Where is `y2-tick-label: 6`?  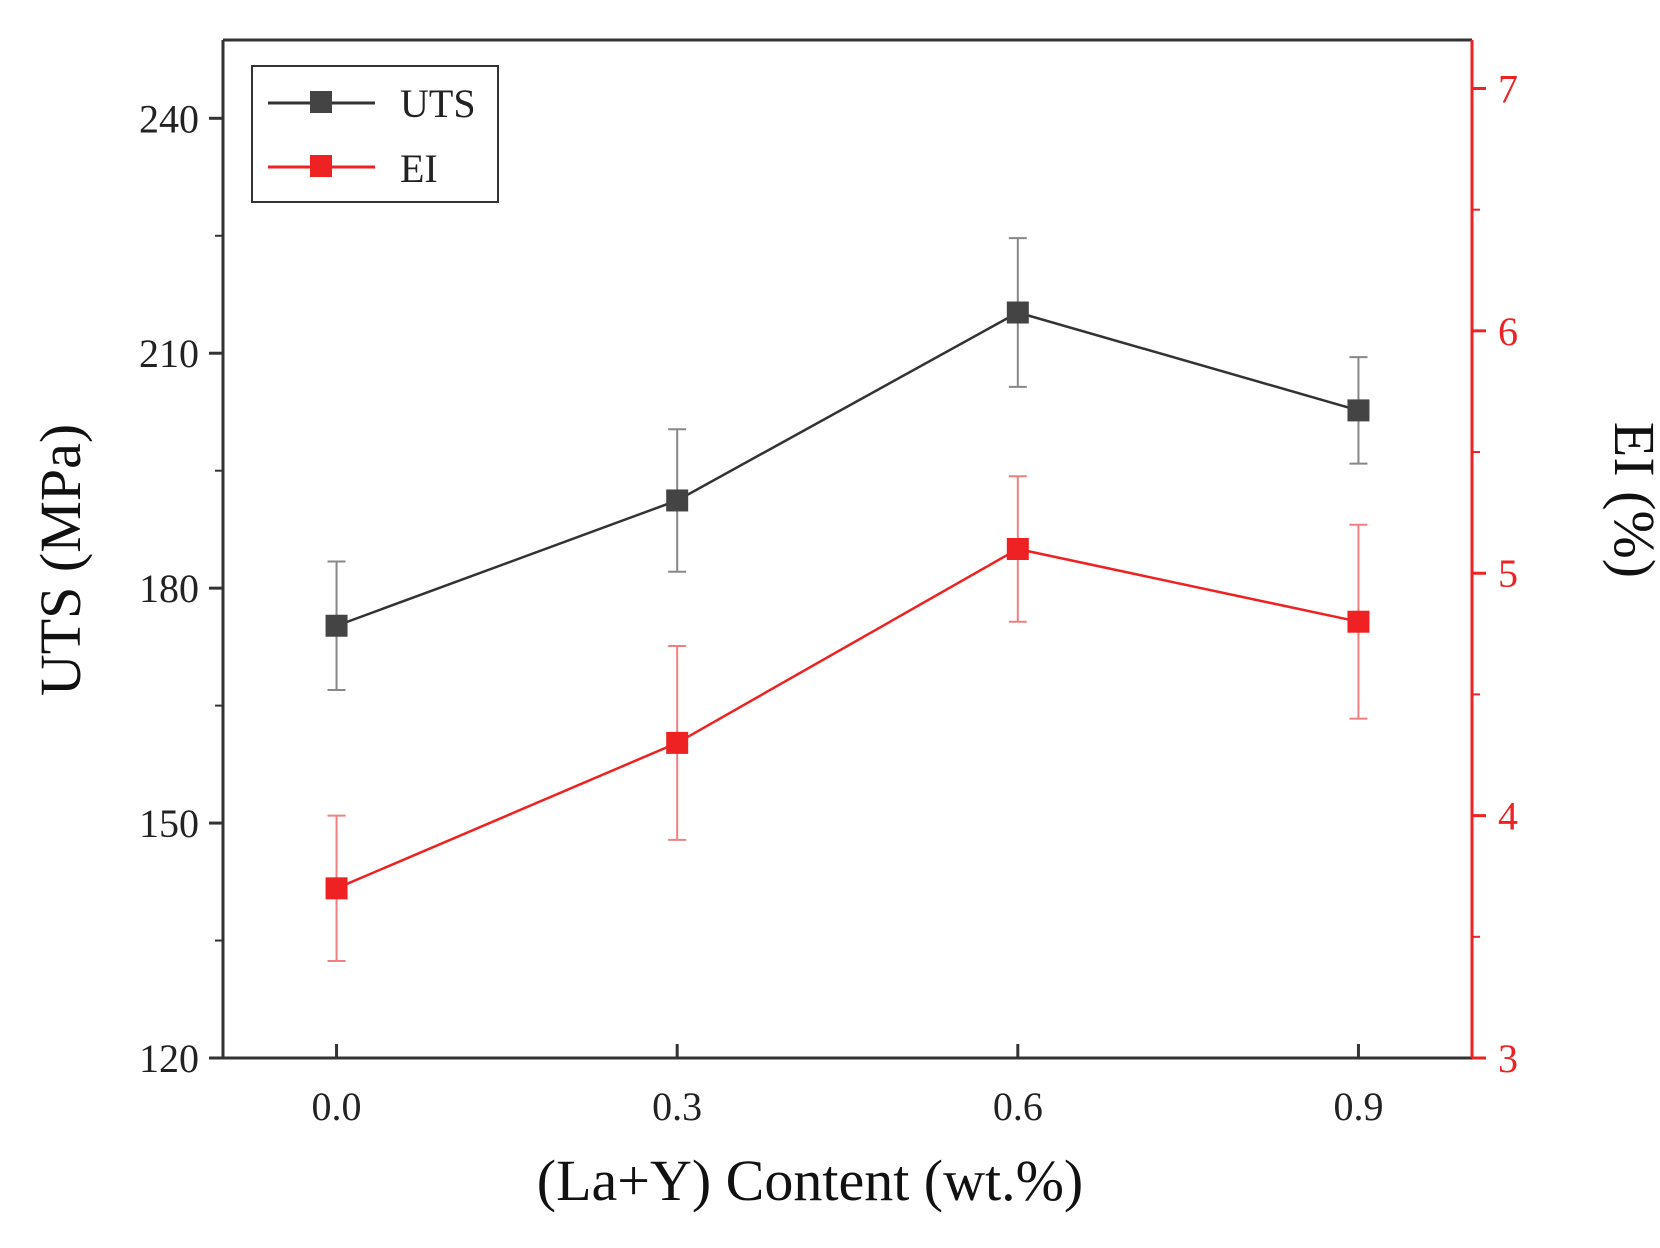
y2-tick-label: 6 is located at coordinates (1508, 331).